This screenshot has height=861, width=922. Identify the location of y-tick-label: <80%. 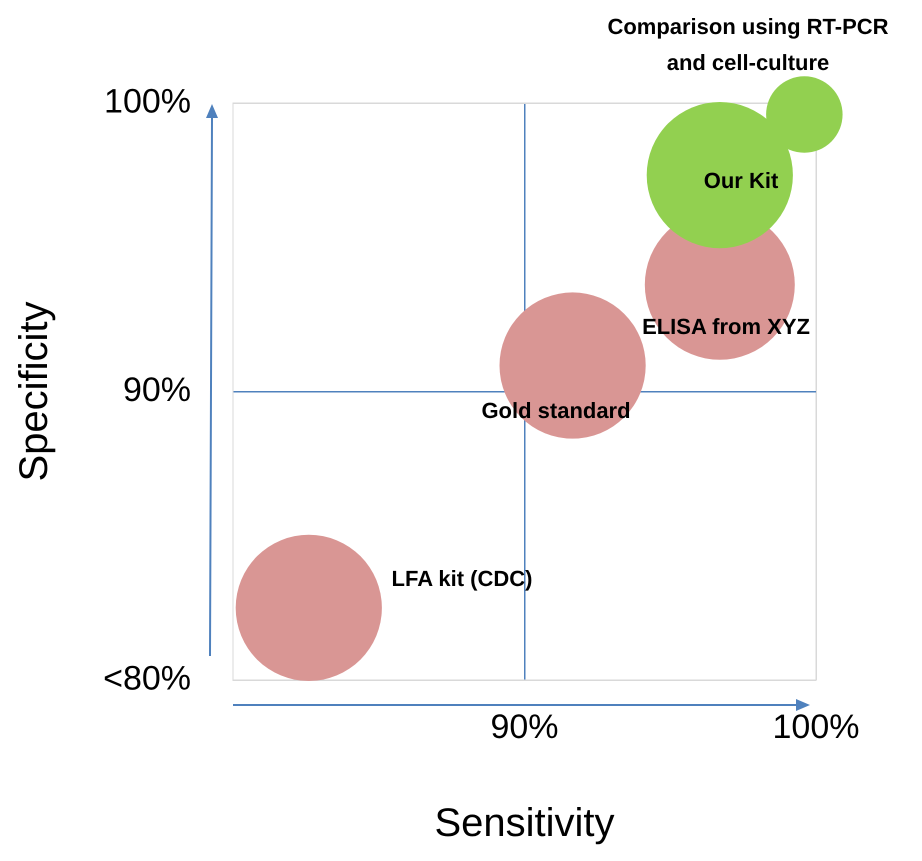
(147, 678).